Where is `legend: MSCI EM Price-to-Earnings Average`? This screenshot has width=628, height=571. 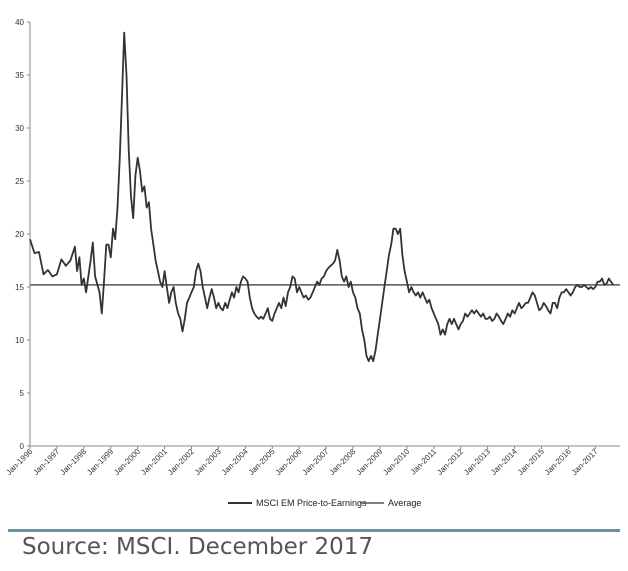 legend: MSCI EM Price-to-Earnings Average is located at coordinates (324, 503).